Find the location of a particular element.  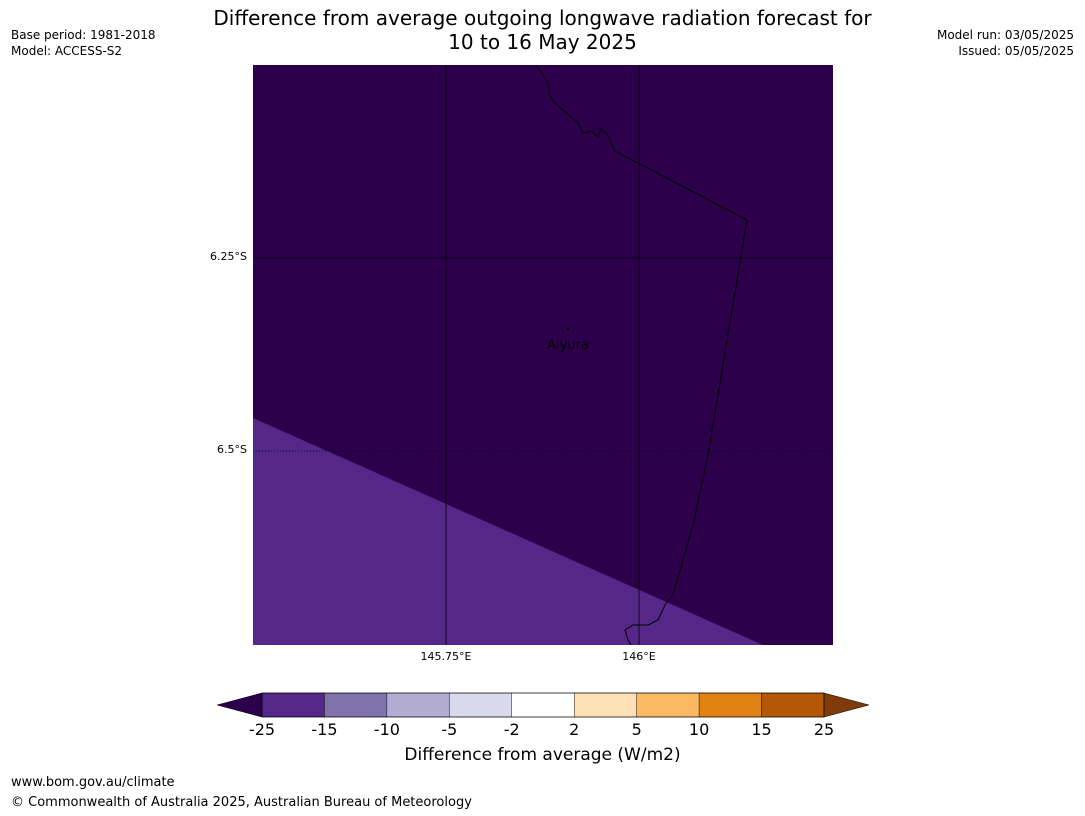

title-line-2: 10 to 16 May 2025 is located at coordinates (542, 42).